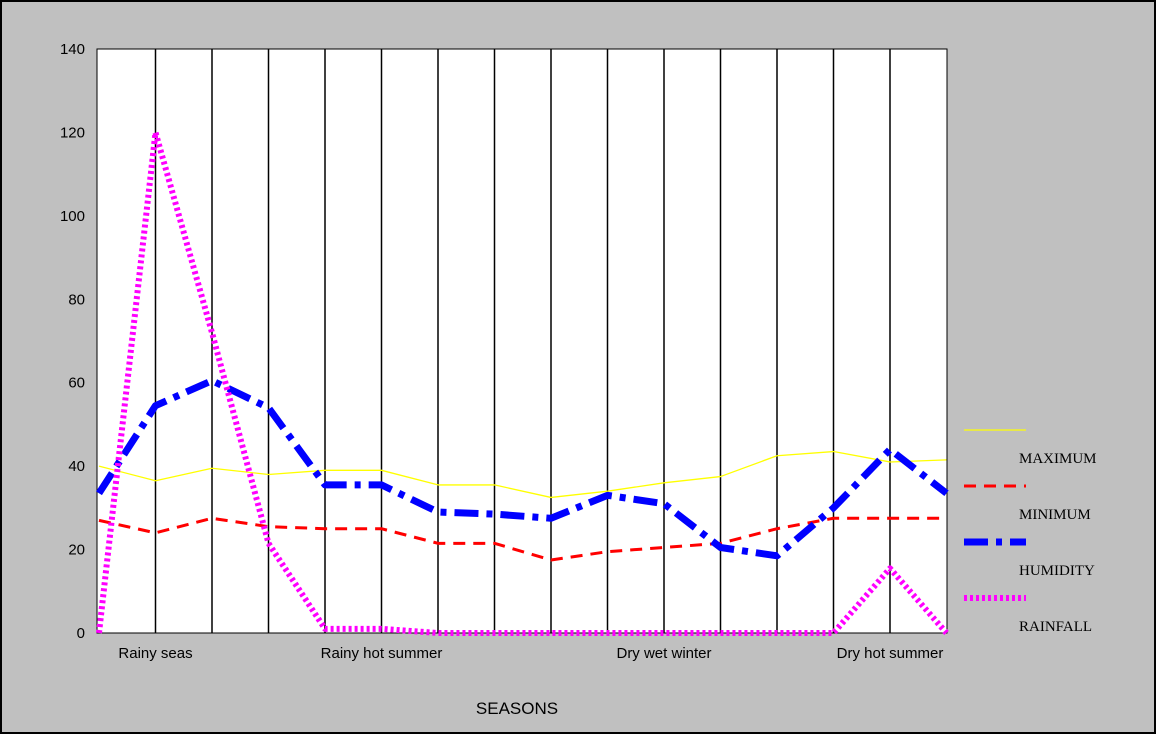 This screenshot has width=1156, height=734. What do you see at coordinates (1057, 571) in the screenshot?
I see `legend-label-humidity: HUMIDITY` at bounding box center [1057, 571].